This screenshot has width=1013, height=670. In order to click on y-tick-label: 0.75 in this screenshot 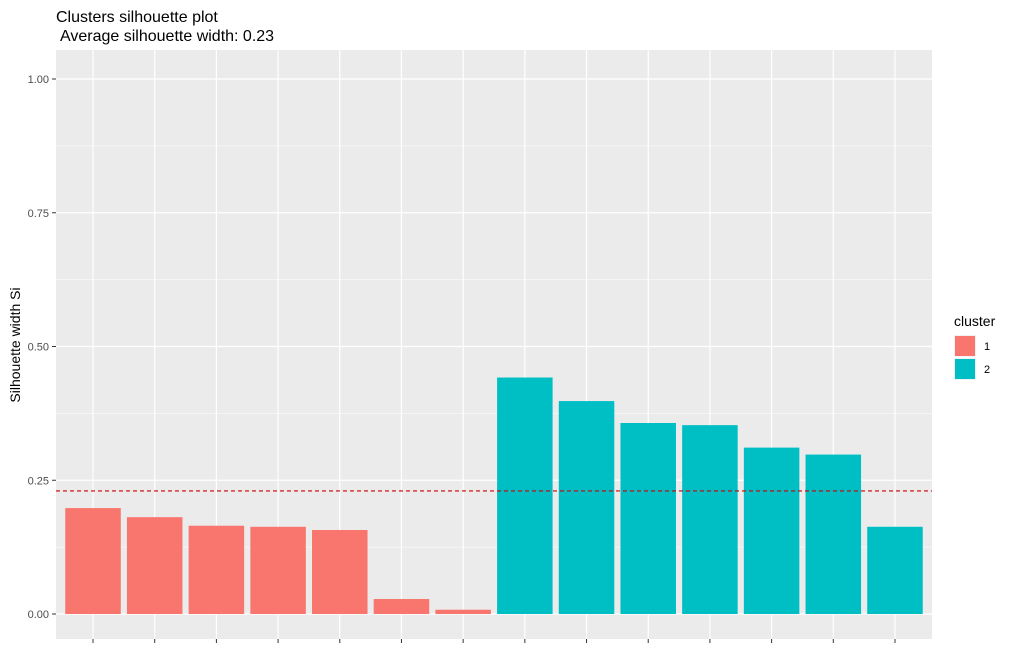, I will do `click(38, 214)`.